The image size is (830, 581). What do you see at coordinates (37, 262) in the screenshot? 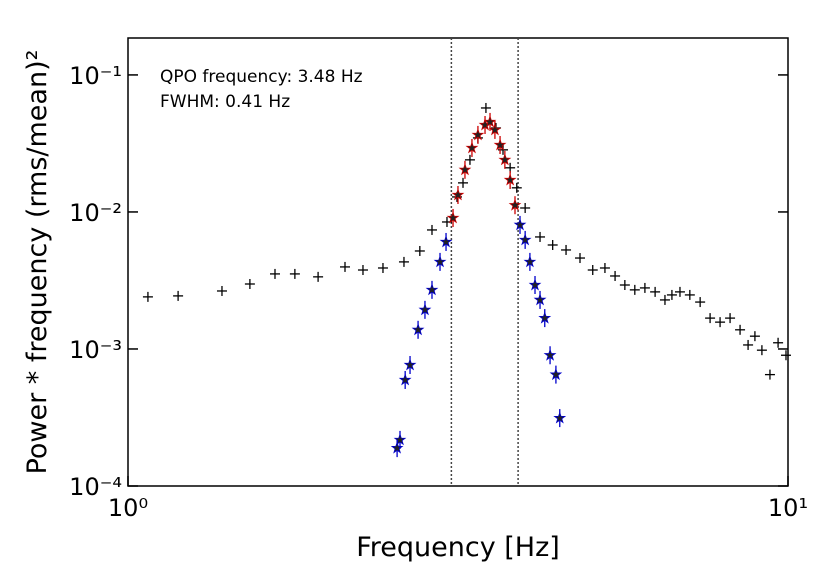
I see `y-axis-label: Power * frequency (rms/mean)²` at bounding box center [37, 262].